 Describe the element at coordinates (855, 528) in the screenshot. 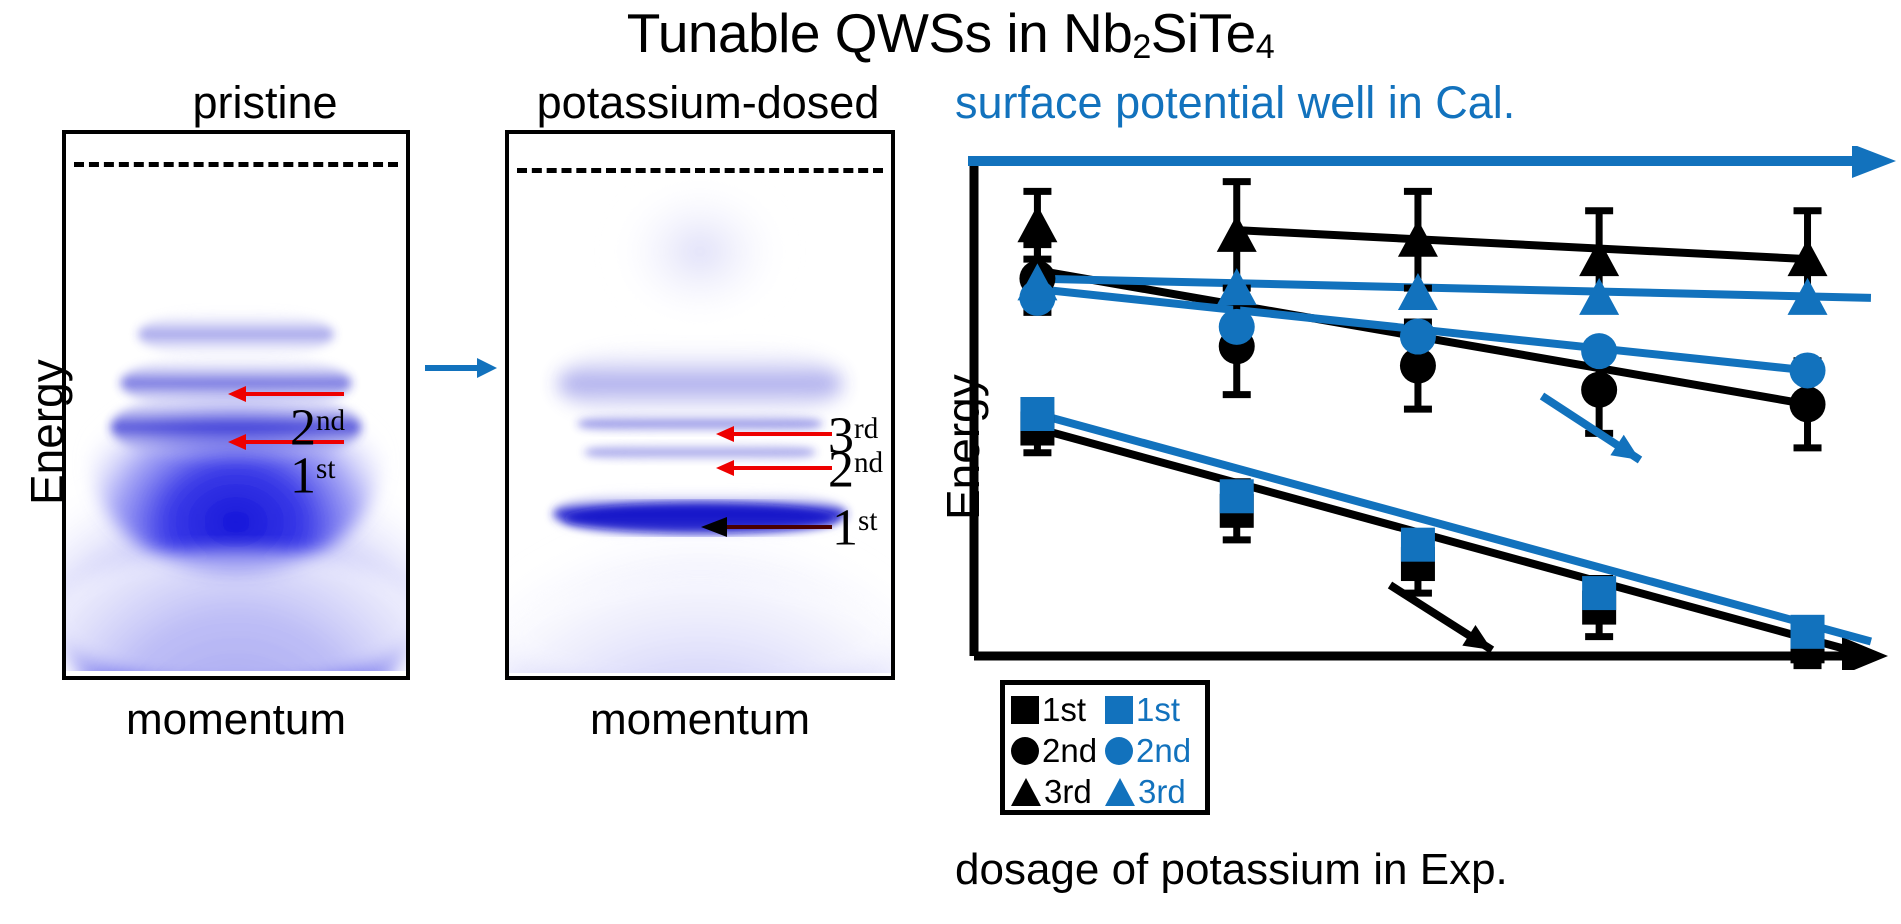

I see `annotation-label-1st-dosed: 1st` at that location.